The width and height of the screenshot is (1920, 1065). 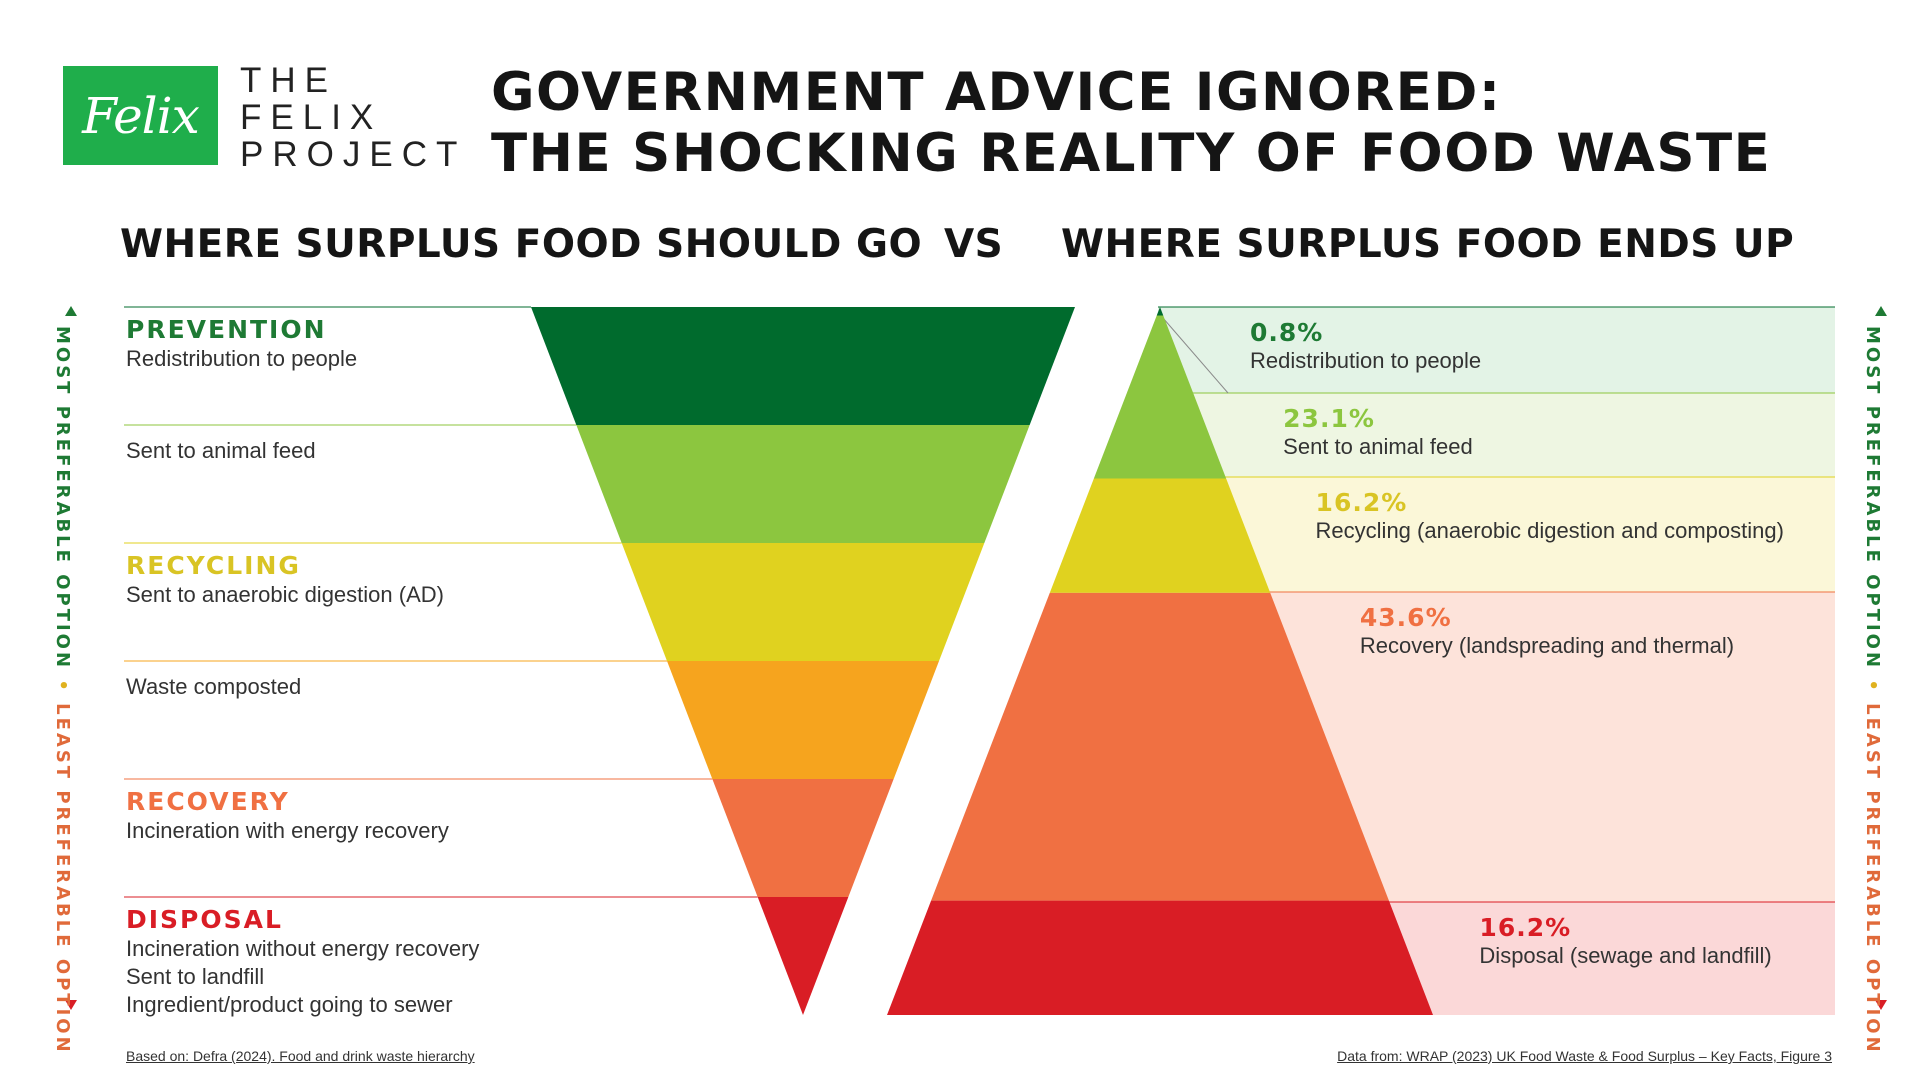 What do you see at coordinates (285, 594) in the screenshot?
I see `hierarchy-description: Sent to anaerobic digestion (AD)` at bounding box center [285, 594].